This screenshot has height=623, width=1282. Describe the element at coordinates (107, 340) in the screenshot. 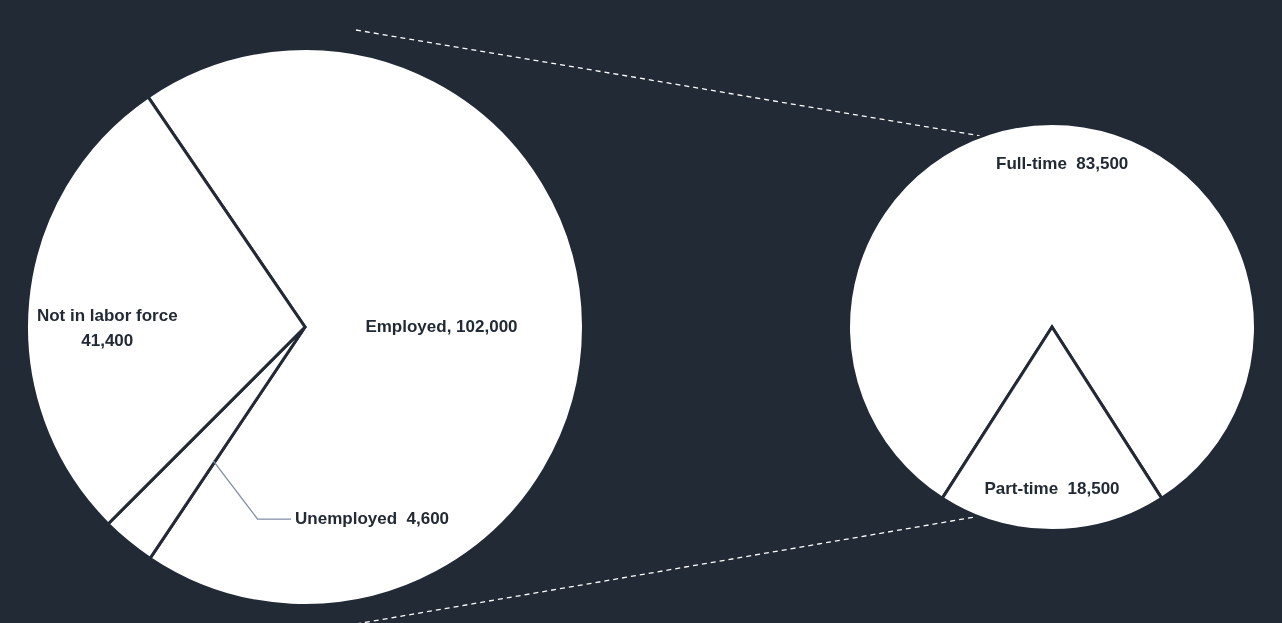

I see `data-label: 41,400` at that location.